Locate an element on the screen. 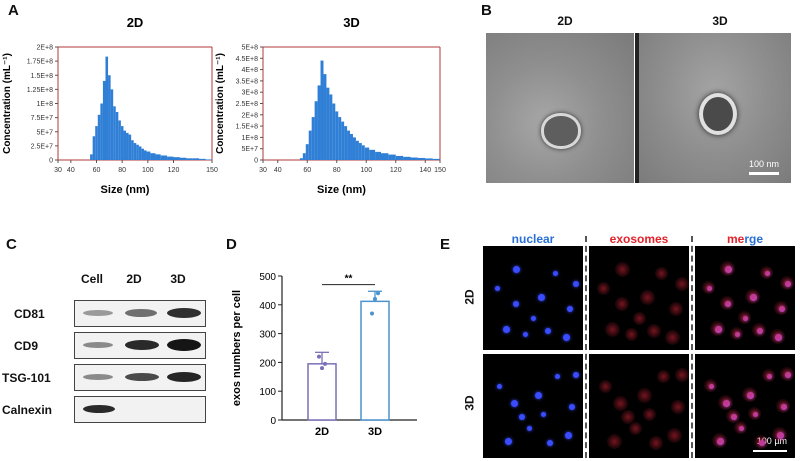 This screenshot has height=461, width=800. hist-xtick-label-1-0: 30 is located at coordinates (263, 170).